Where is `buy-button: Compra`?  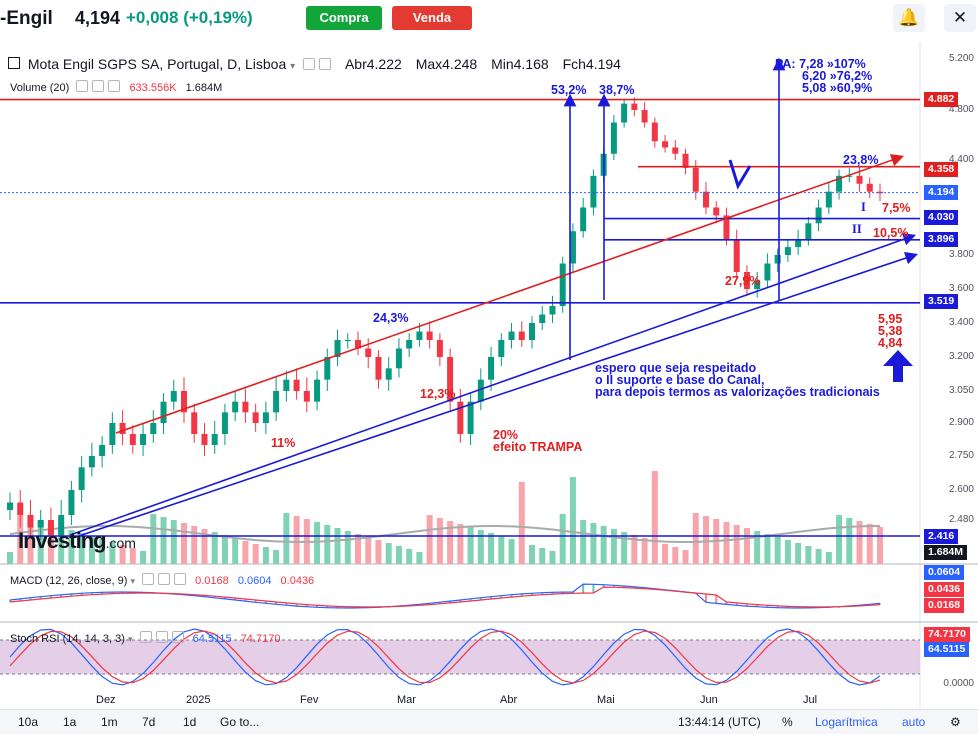 buy-button: Compra is located at coordinates (344, 18).